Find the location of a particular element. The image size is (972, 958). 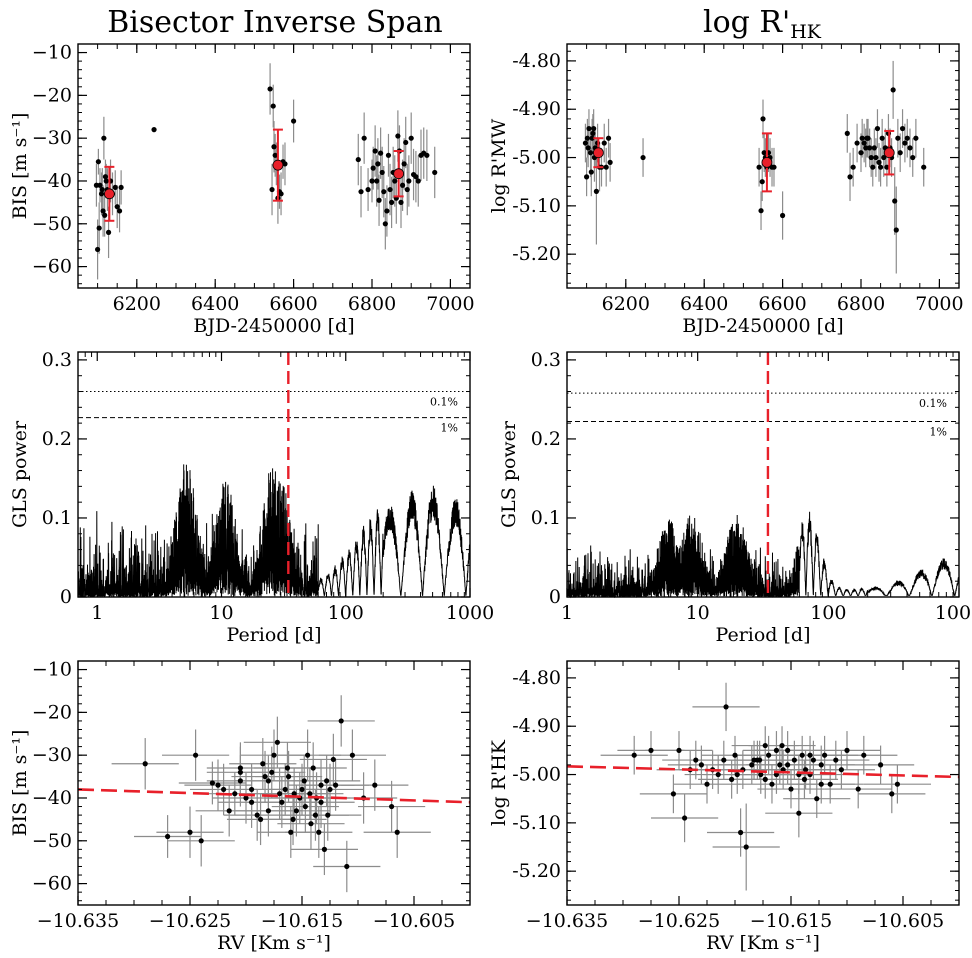

y-tick-label: −30 is located at coordinates (52, 138).